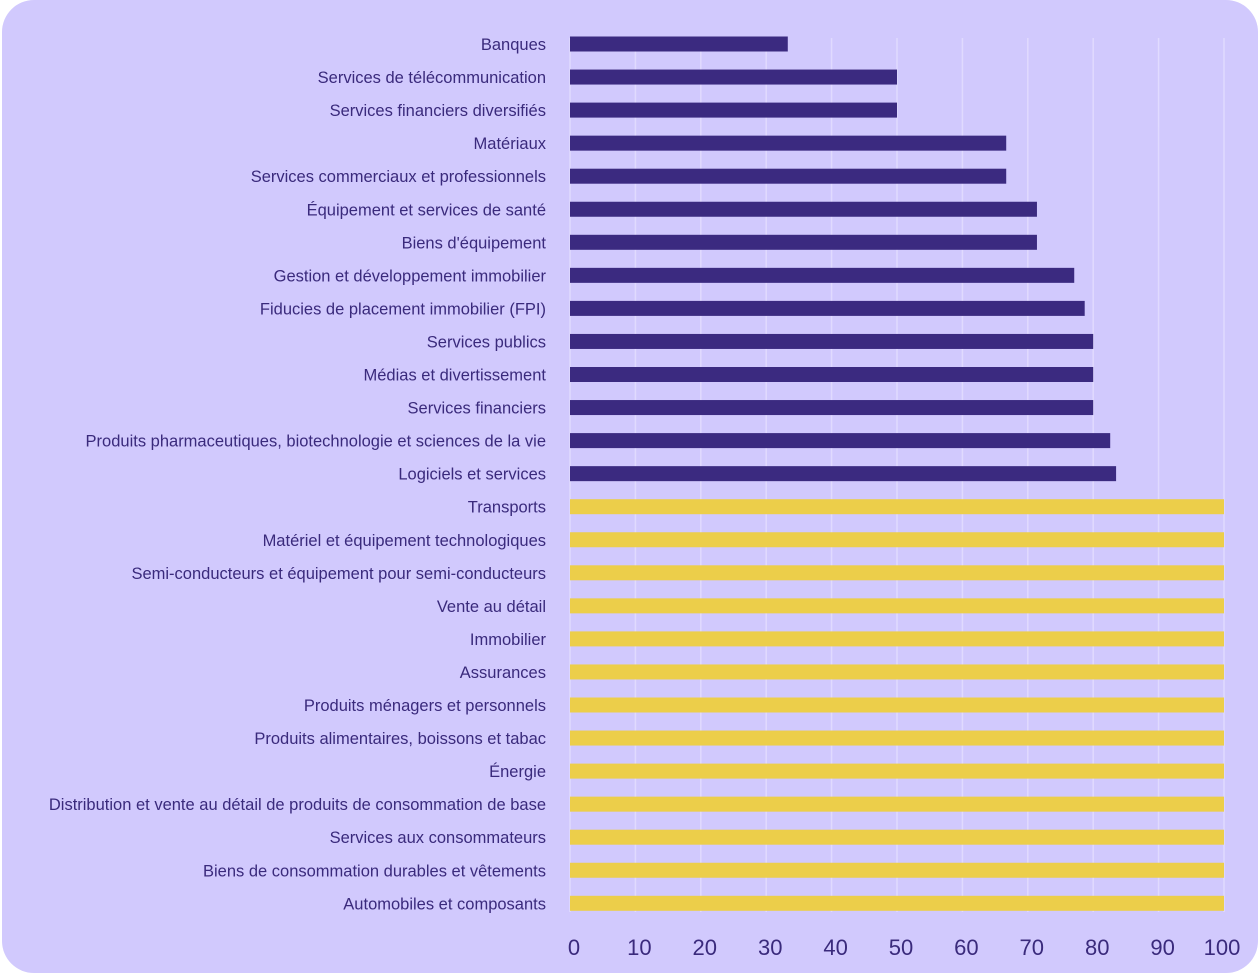  Describe the element at coordinates (438, 111) in the screenshot. I see `category-label: Services financiers diversifiés` at that location.